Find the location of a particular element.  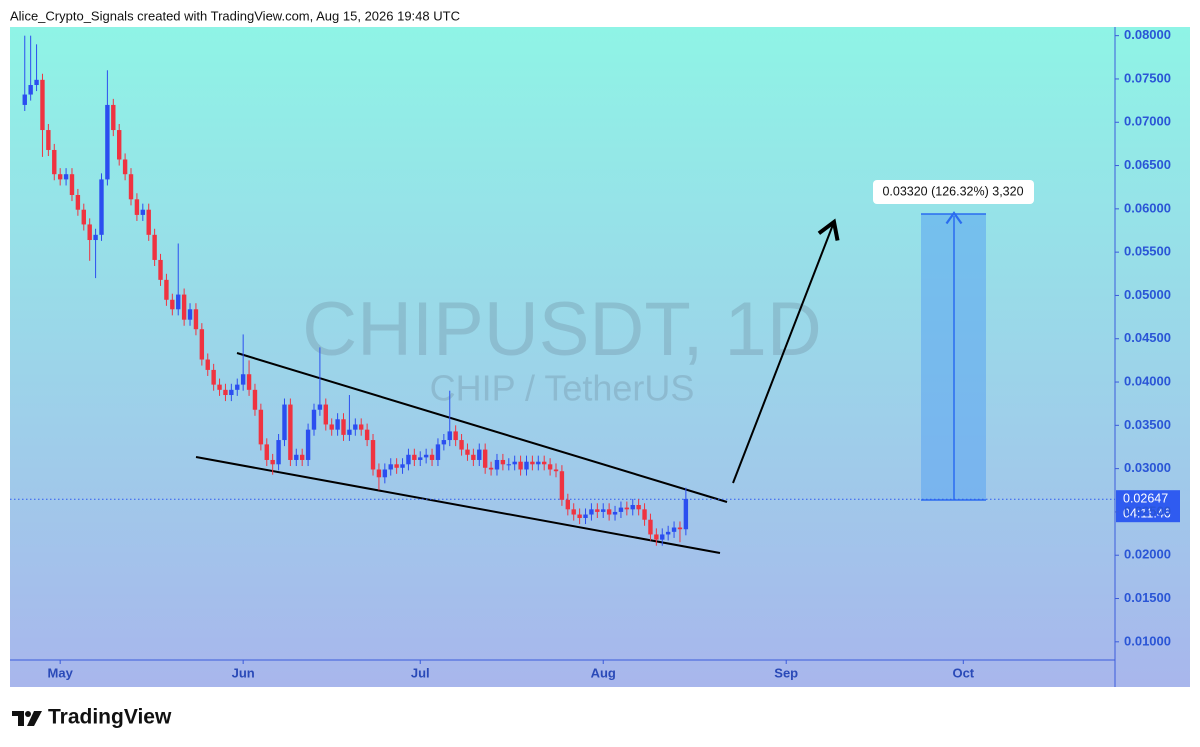

projection-arrow is located at coordinates (786, 351).